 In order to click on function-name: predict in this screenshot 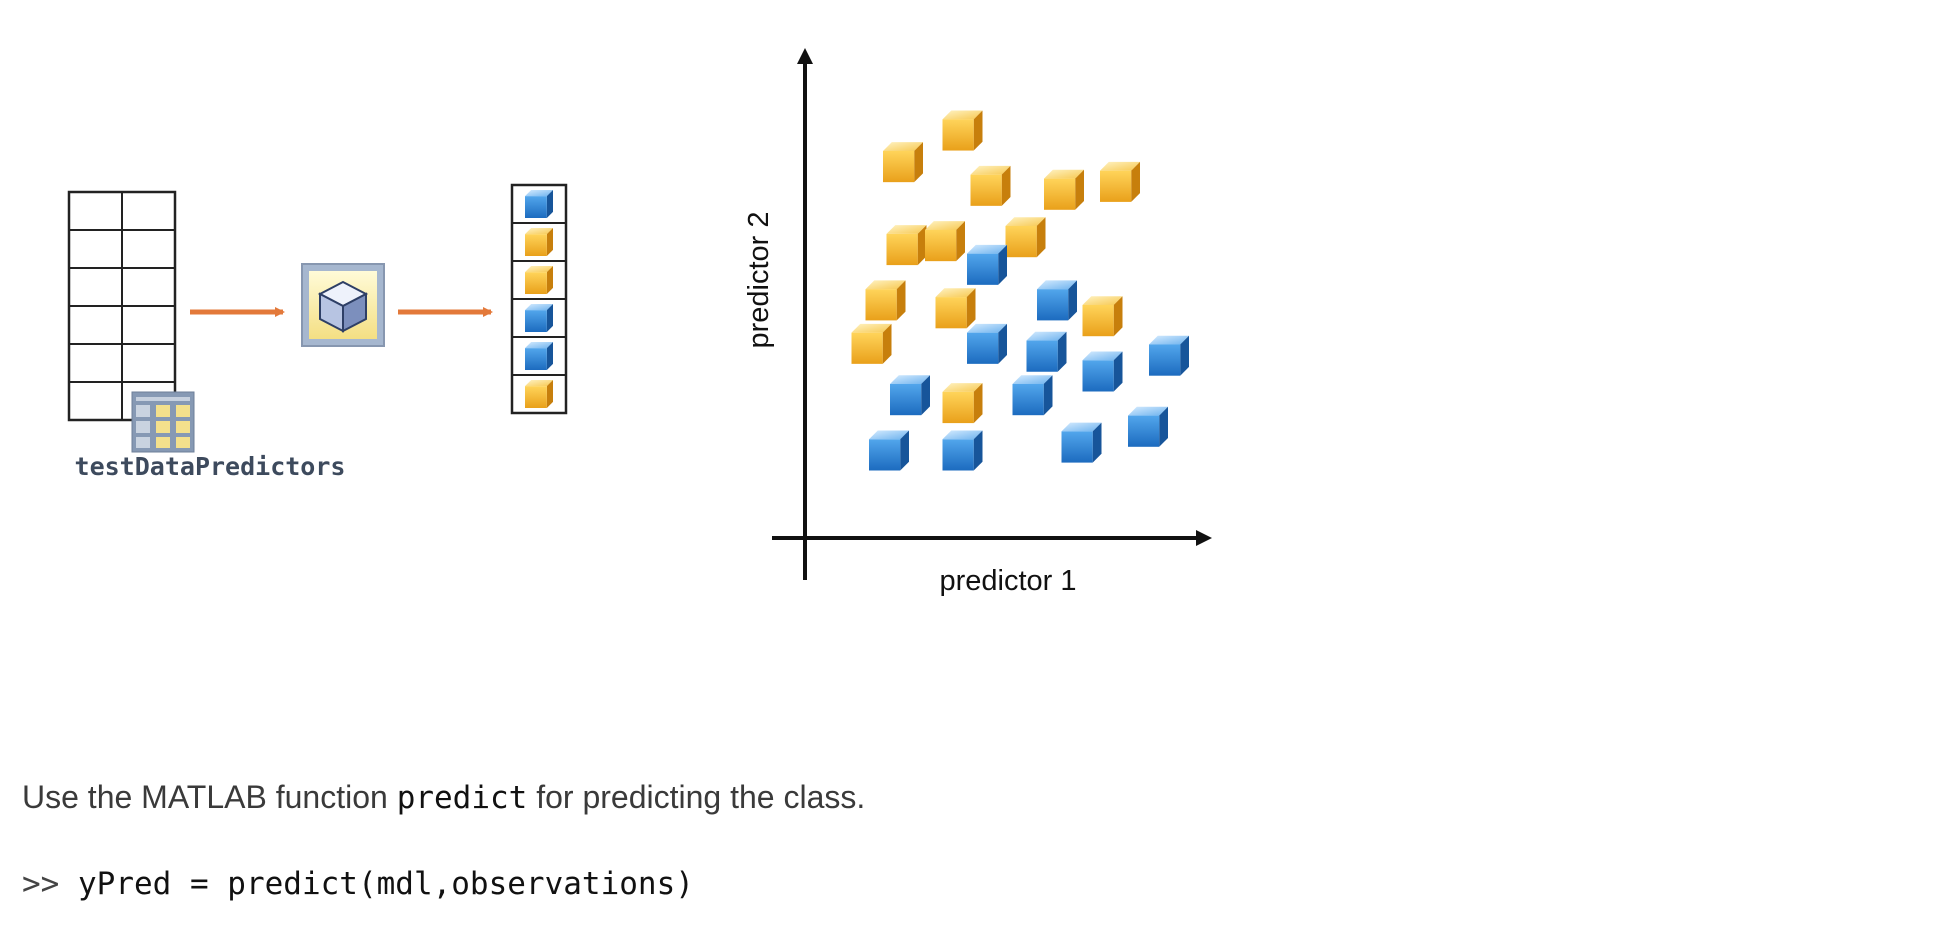, I will do `click(462, 798)`.